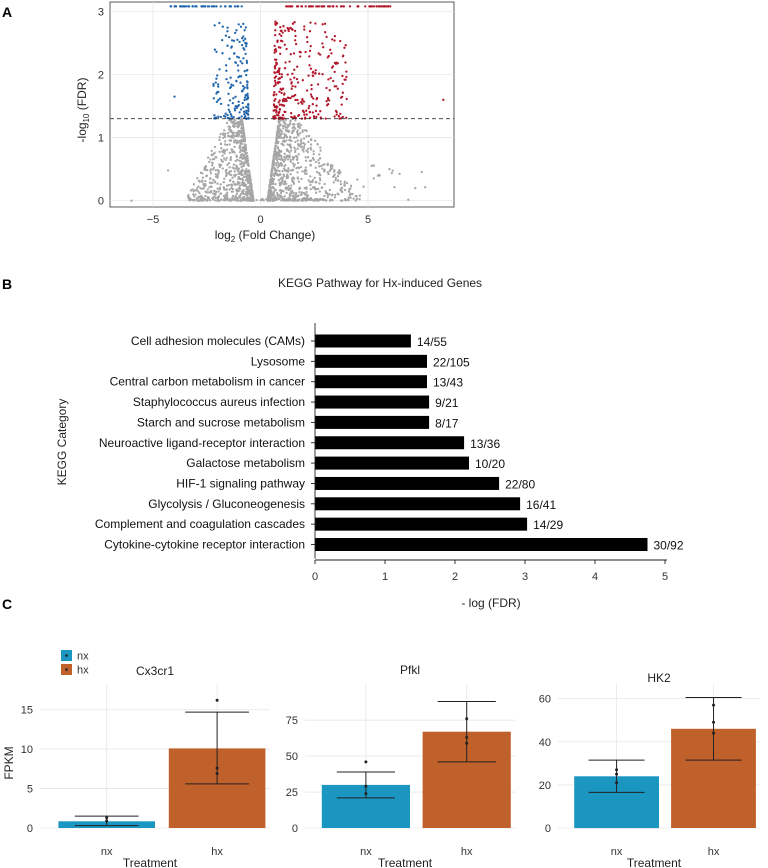 Image resolution: width=768 pixels, height=868 pixels. What do you see at coordinates (83, 671) in the screenshot?
I see `legend-label-hx: hx` at bounding box center [83, 671].